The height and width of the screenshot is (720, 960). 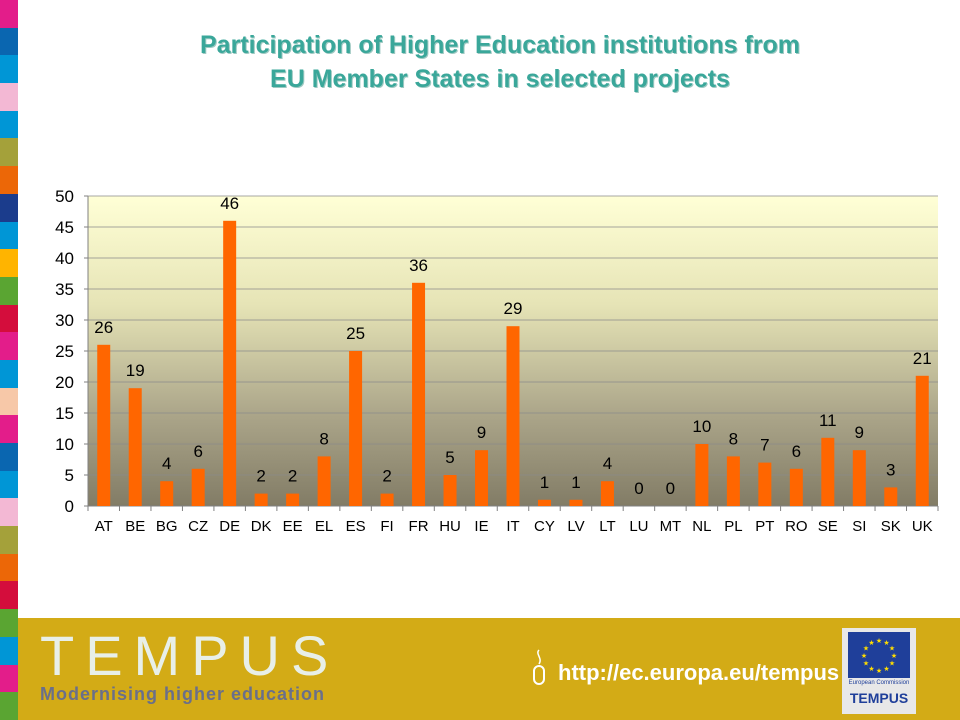 I want to click on y-tick-label: 10, so click(x=64, y=444).